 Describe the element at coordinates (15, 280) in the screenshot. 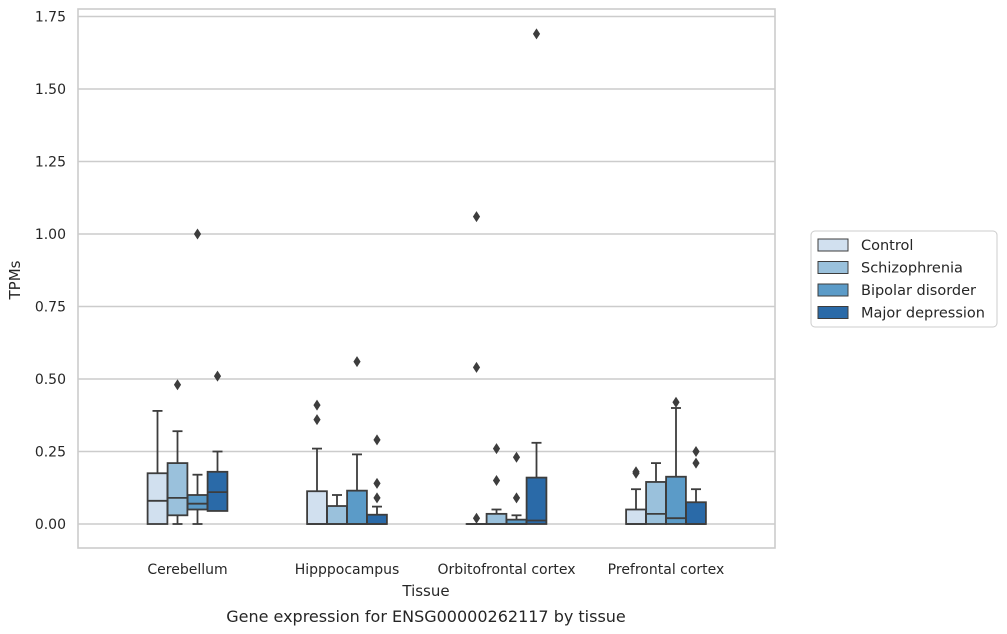

I see `y-axis-label: TPMs` at that location.